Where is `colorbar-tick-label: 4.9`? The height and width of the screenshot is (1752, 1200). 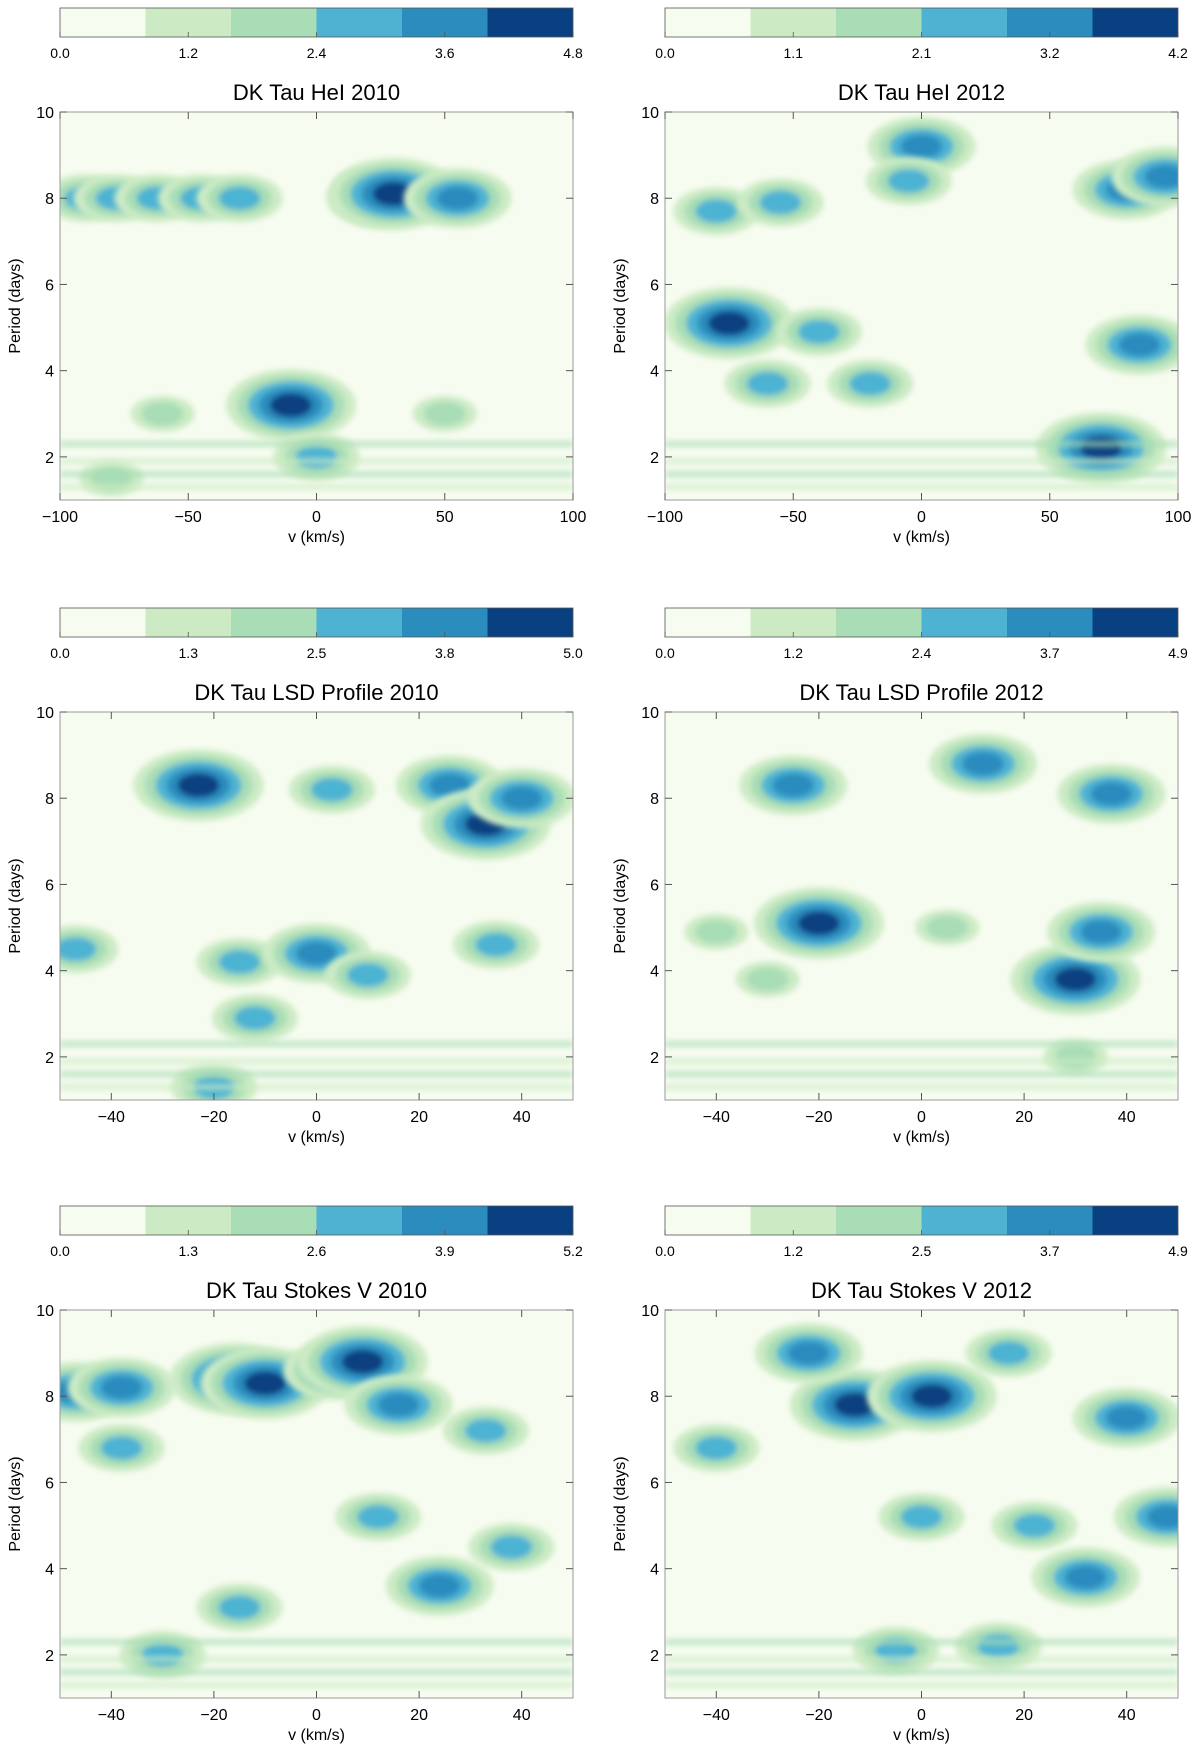
colorbar-tick-label: 4.9 is located at coordinates (1178, 653).